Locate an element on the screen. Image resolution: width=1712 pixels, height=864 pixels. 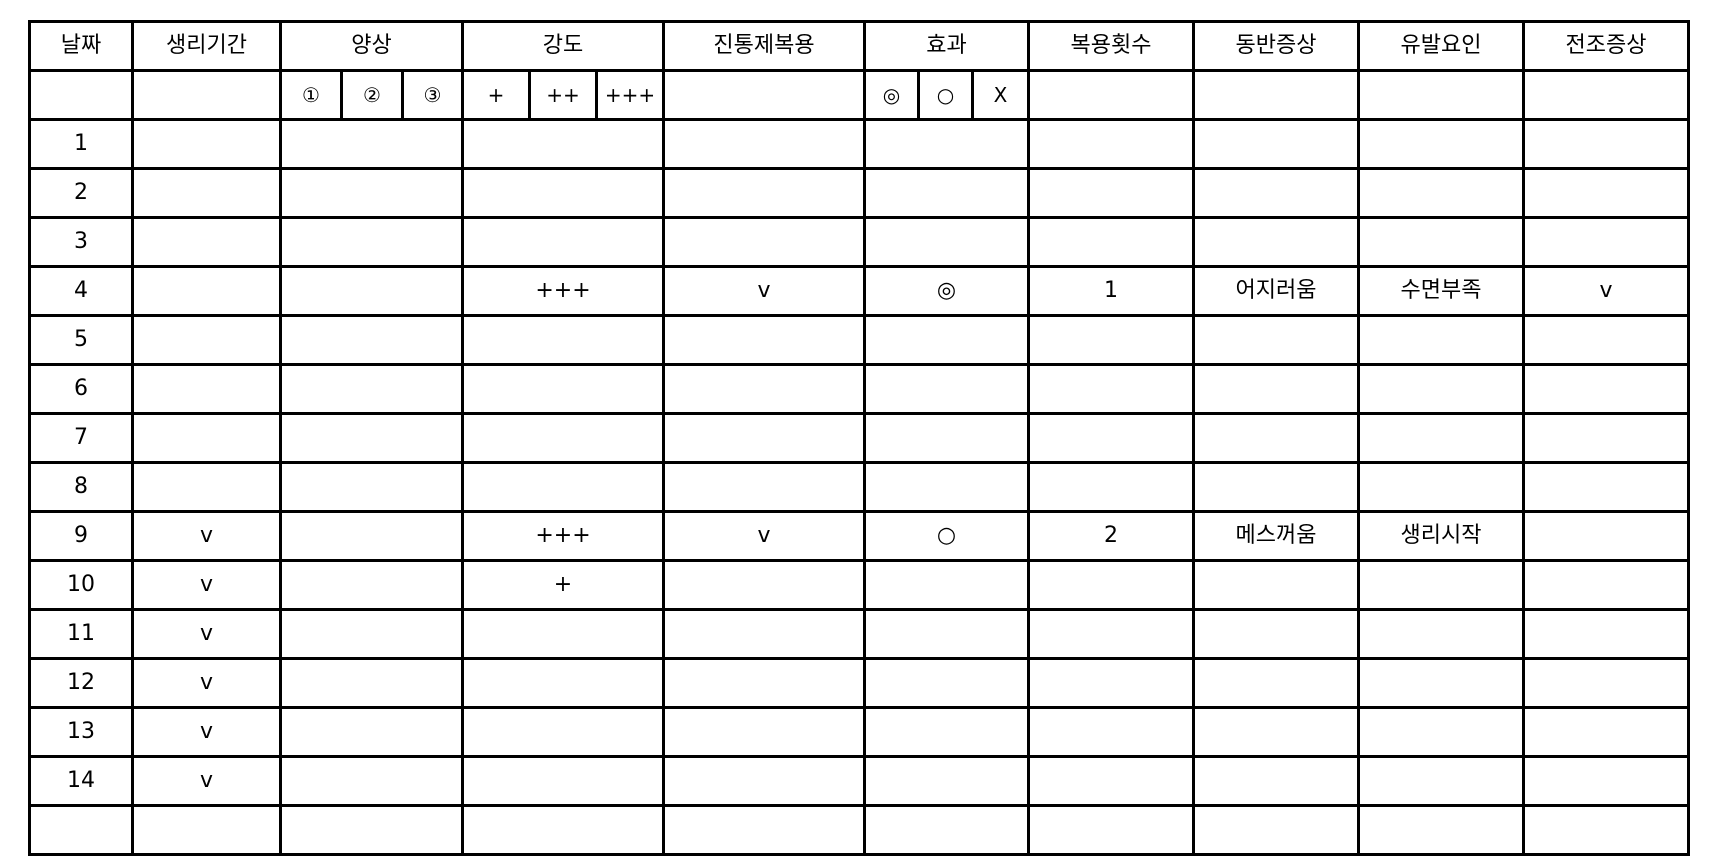
effect-cell: ◎ is located at coordinates (946, 291).